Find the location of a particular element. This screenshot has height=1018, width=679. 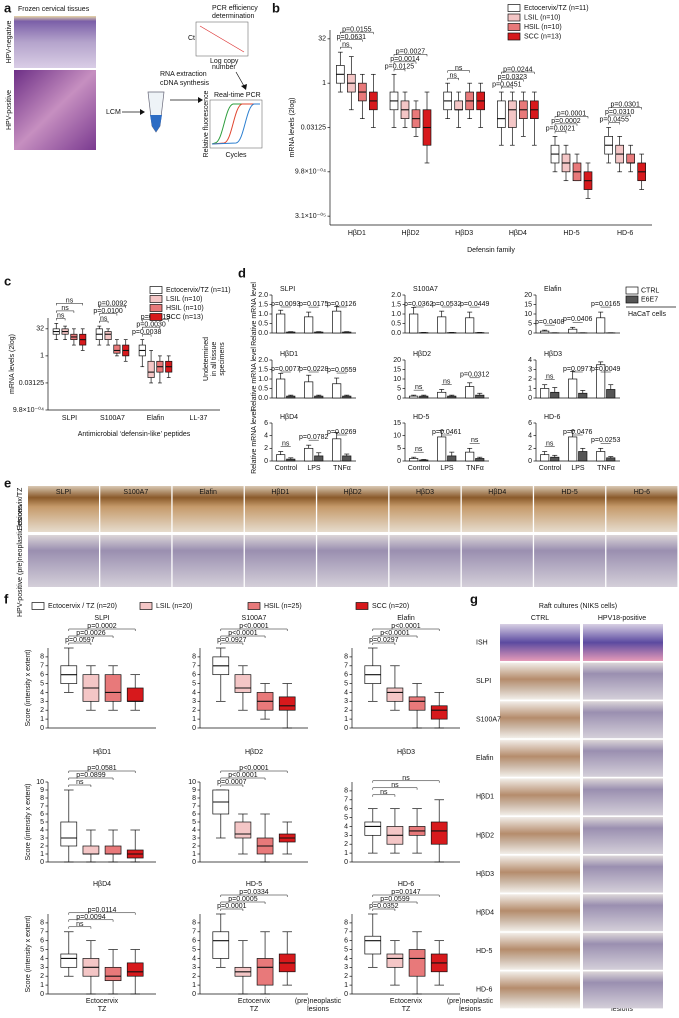

panel-letter: e is located at coordinates (7, 482).